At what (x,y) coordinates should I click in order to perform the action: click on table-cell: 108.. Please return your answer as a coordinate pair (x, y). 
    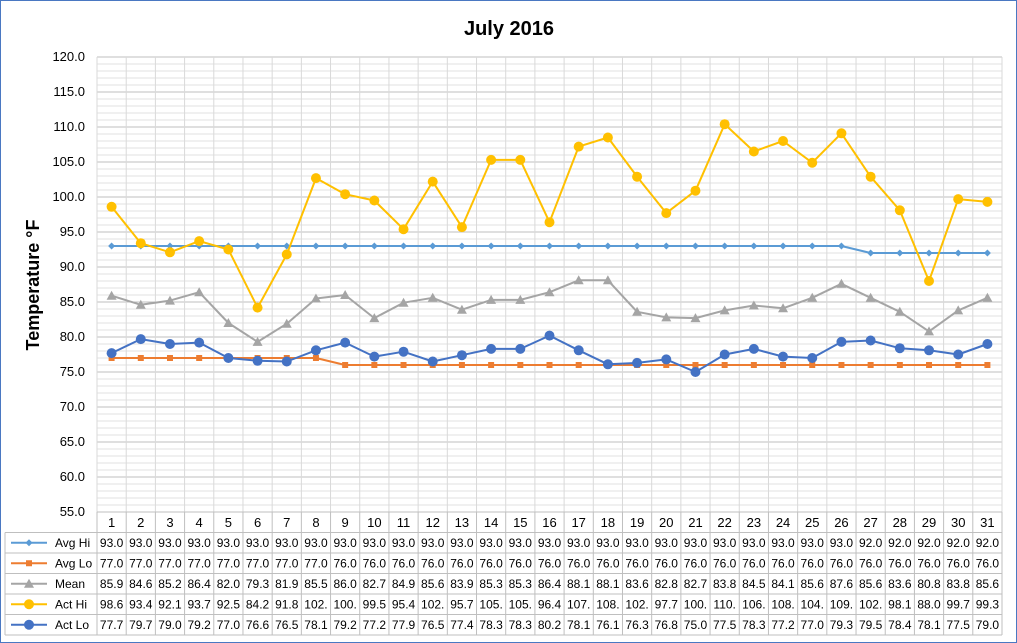
    Looking at the image, I should click on (782, 604).